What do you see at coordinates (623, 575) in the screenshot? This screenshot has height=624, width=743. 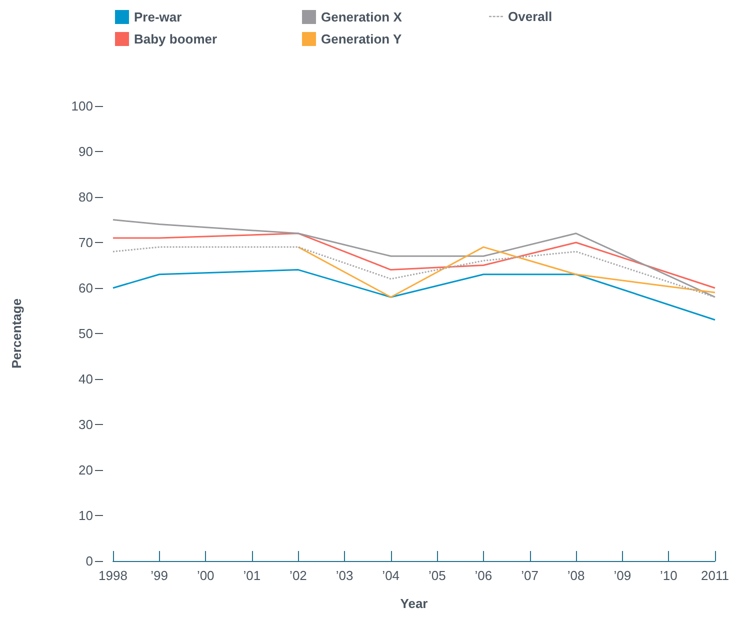 I see `x-tick-label: ’09` at bounding box center [623, 575].